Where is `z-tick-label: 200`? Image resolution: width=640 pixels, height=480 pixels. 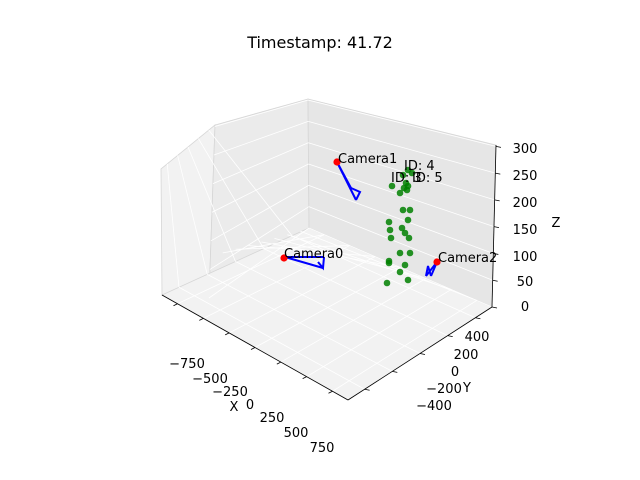 z-tick-label: 200 is located at coordinates (525, 203).